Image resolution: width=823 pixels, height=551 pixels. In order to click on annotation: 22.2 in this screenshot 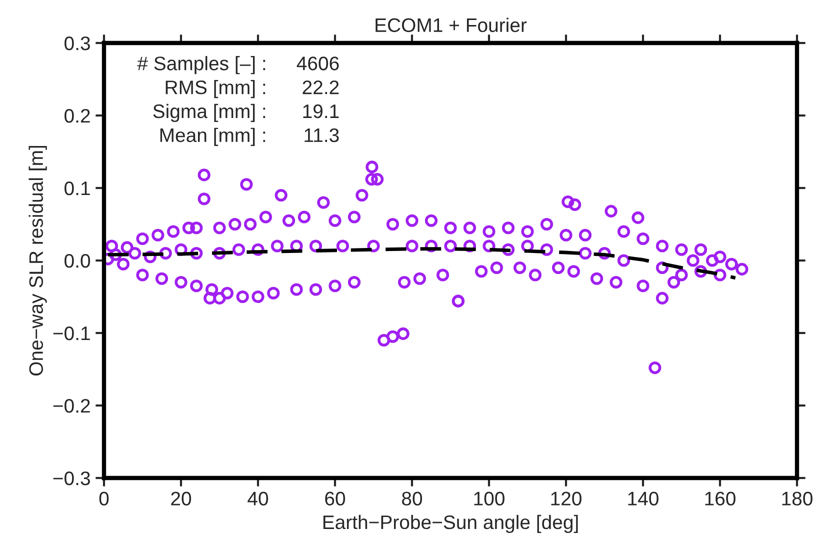, I will do `click(320, 87)`.